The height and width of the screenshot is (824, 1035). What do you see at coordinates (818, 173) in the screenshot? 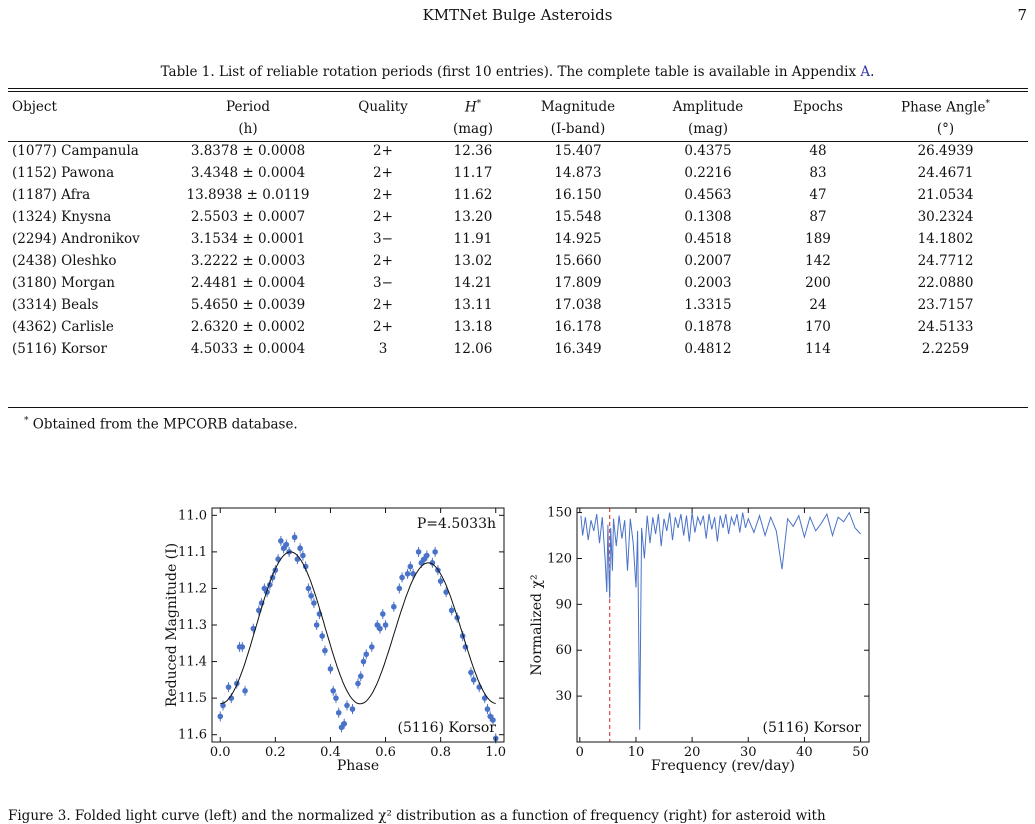
I see `cell-epochs: 83` at bounding box center [818, 173].